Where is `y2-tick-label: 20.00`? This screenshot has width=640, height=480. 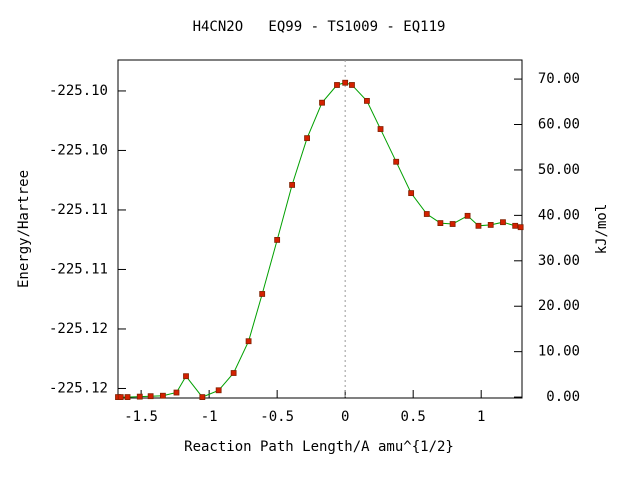 y2-tick-label: 20.00 is located at coordinates (559, 306).